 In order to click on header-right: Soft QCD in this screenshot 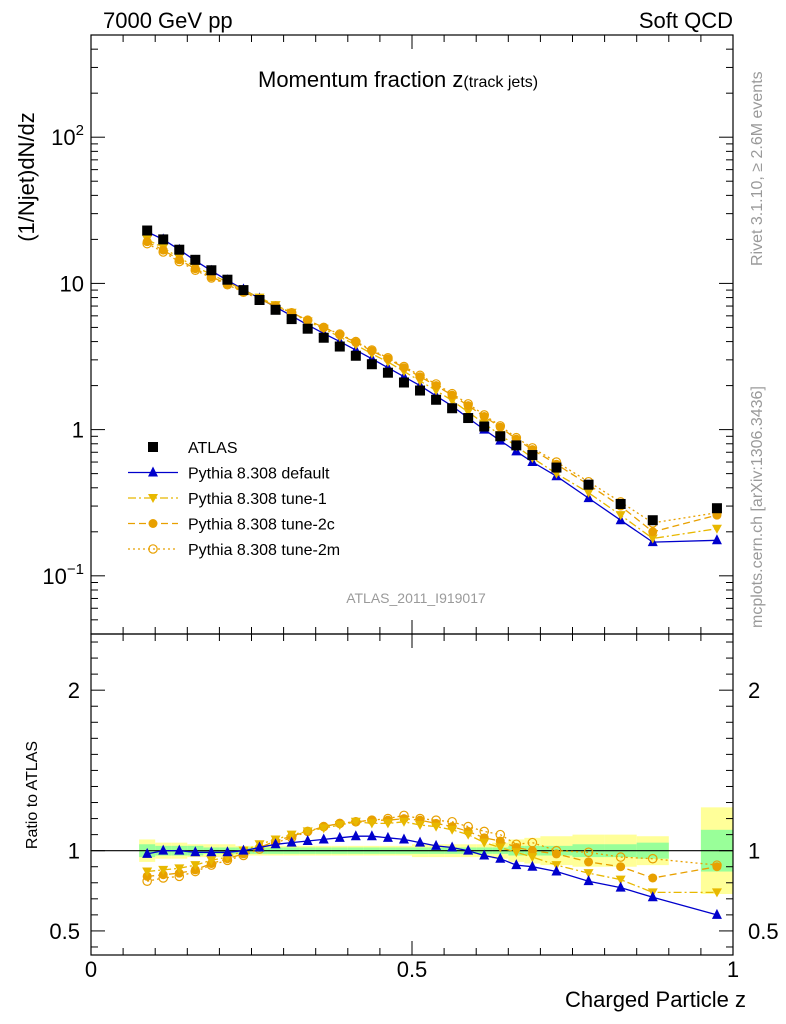, I will do `click(686, 20)`.